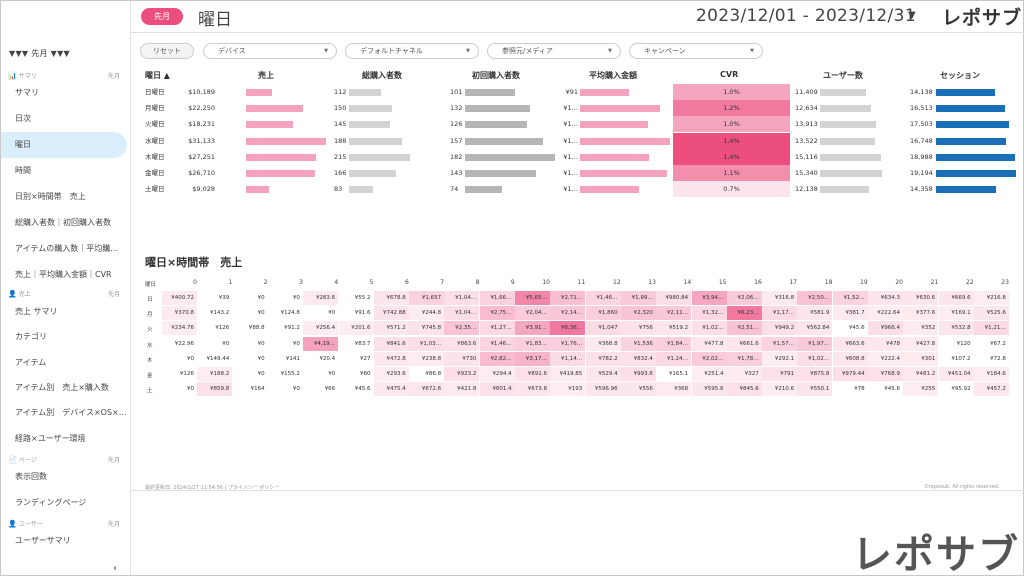 The height and width of the screenshot is (576, 1024). What do you see at coordinates (584, 173) in the screenshot?
I see `table-row: 金曜日 $26,710 166 143 ¥1… 15,340 19,194 1.1%` at bounding box center [584, 173].